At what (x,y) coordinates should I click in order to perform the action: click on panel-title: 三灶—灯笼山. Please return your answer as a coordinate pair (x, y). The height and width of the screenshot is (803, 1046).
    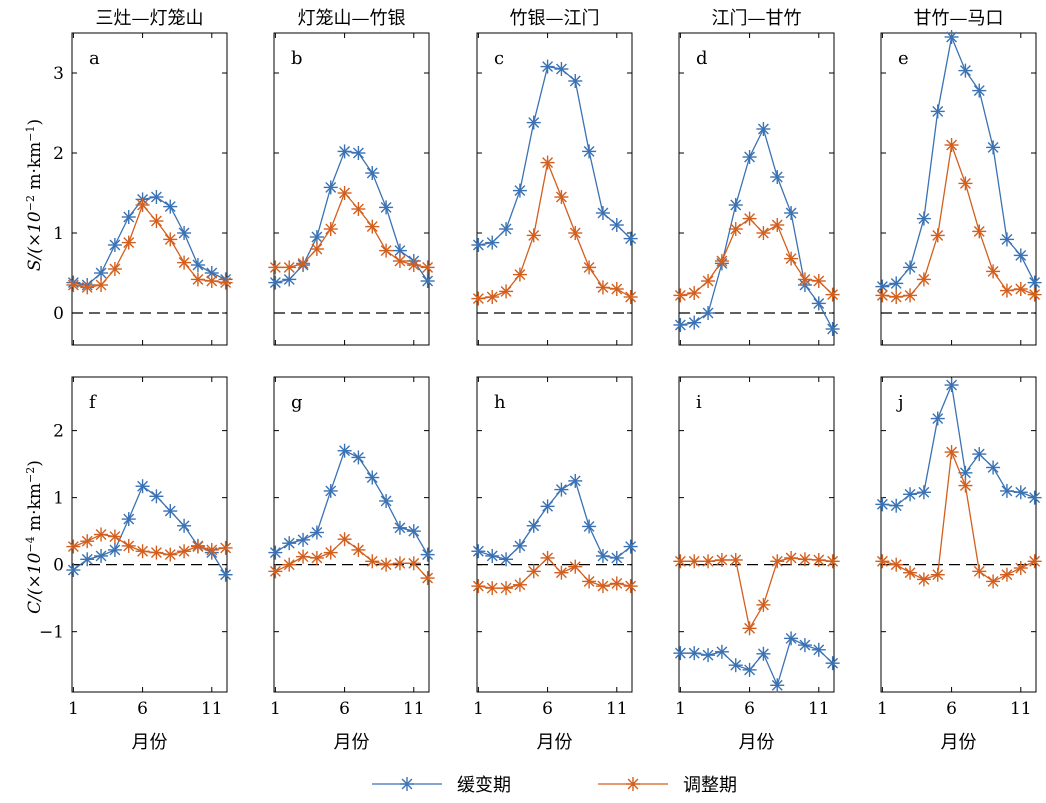
    Looking at the image, I should click on (150, 18).